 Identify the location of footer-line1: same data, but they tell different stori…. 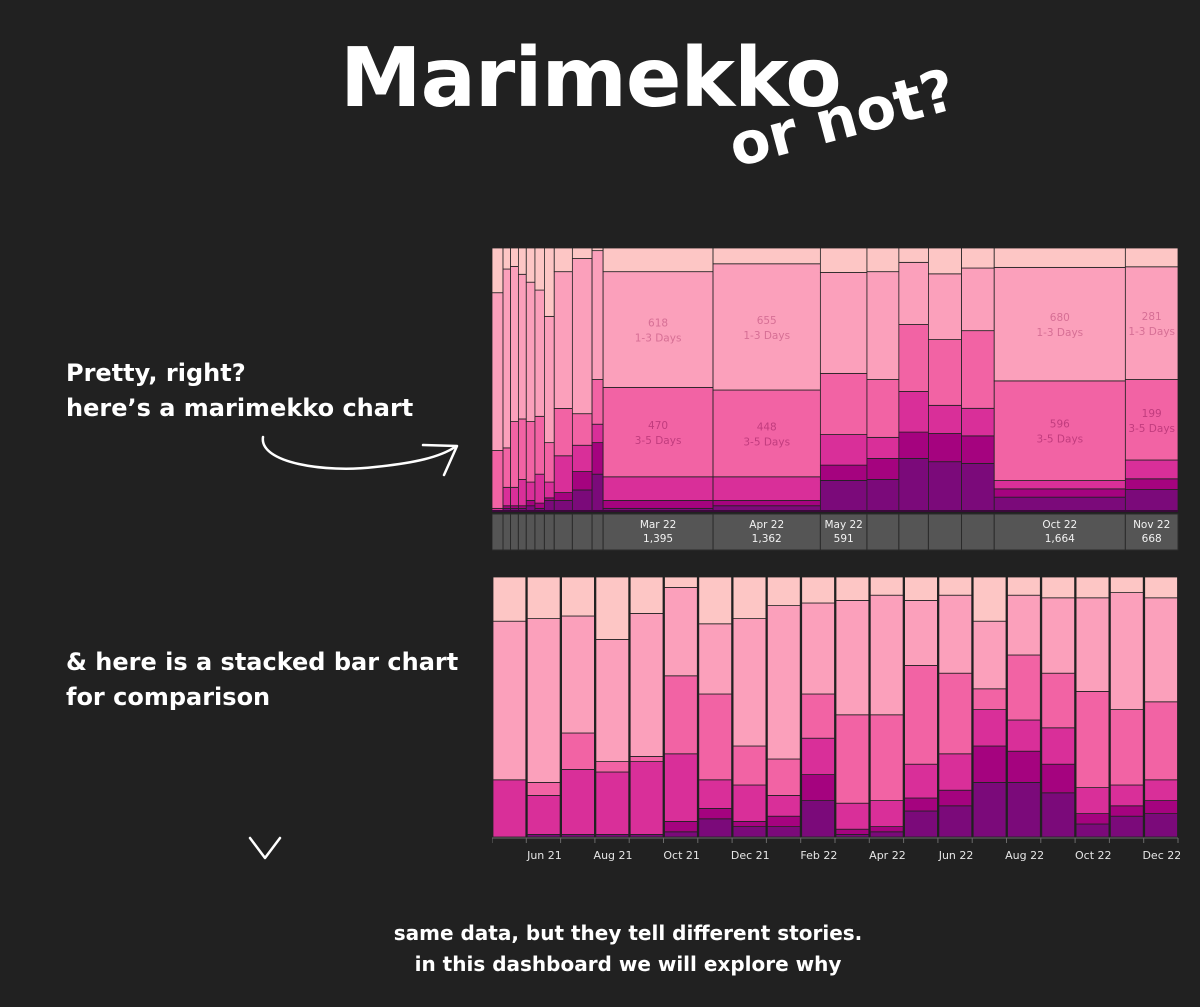
(628, 933).